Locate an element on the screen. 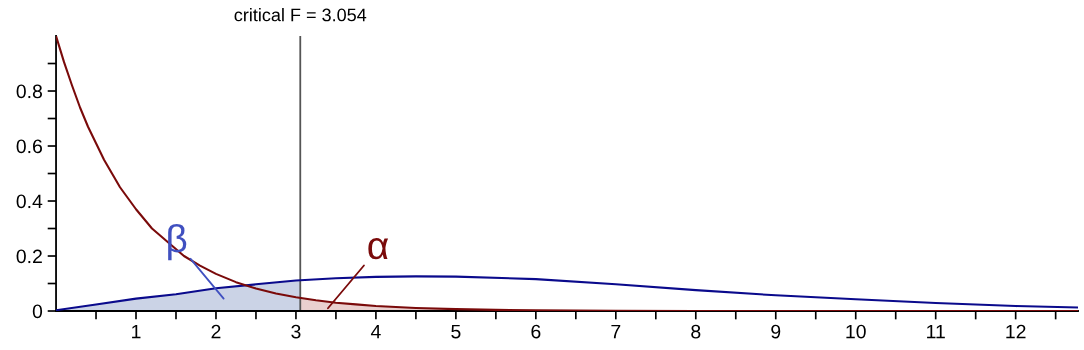 Image resolution: width=1084 pixels, height=350 pixels. x-tick-label: 4 is located at coordinates (375, 331).